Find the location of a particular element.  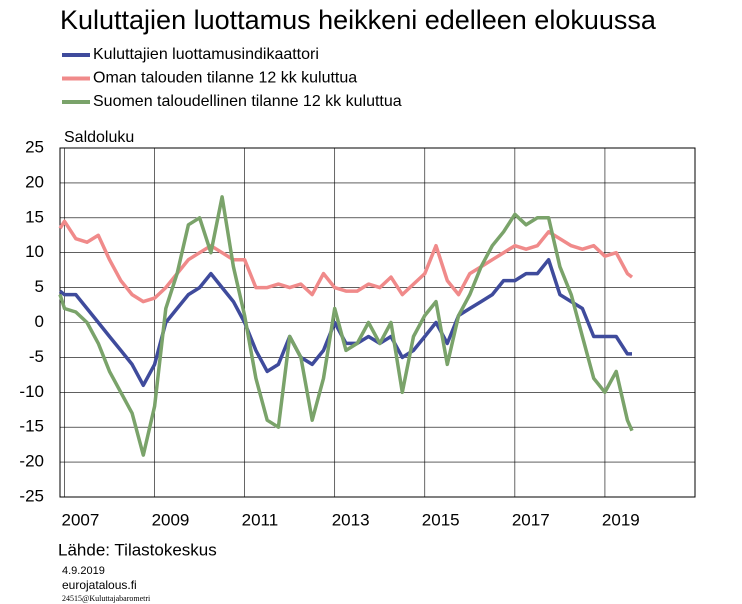

y-tick-label: 0 is located at coordinates (39, 321).